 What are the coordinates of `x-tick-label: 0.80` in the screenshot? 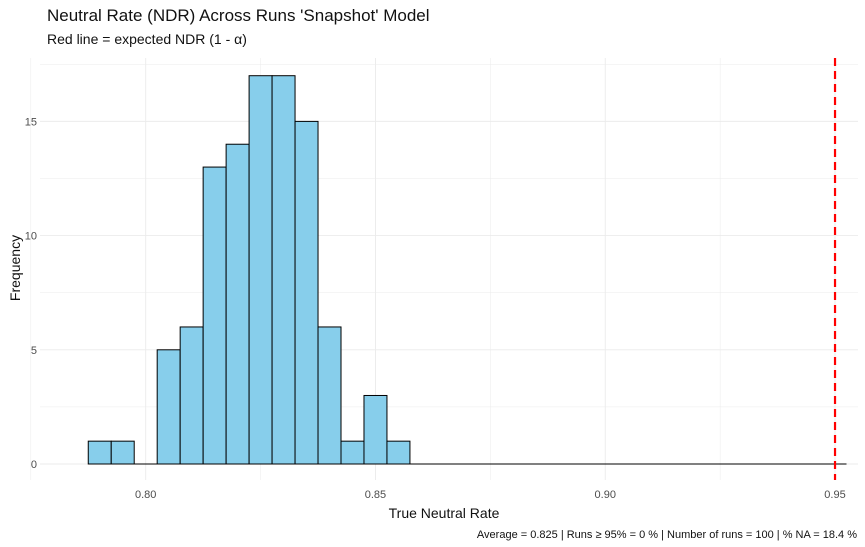 It's located at (145, 495).